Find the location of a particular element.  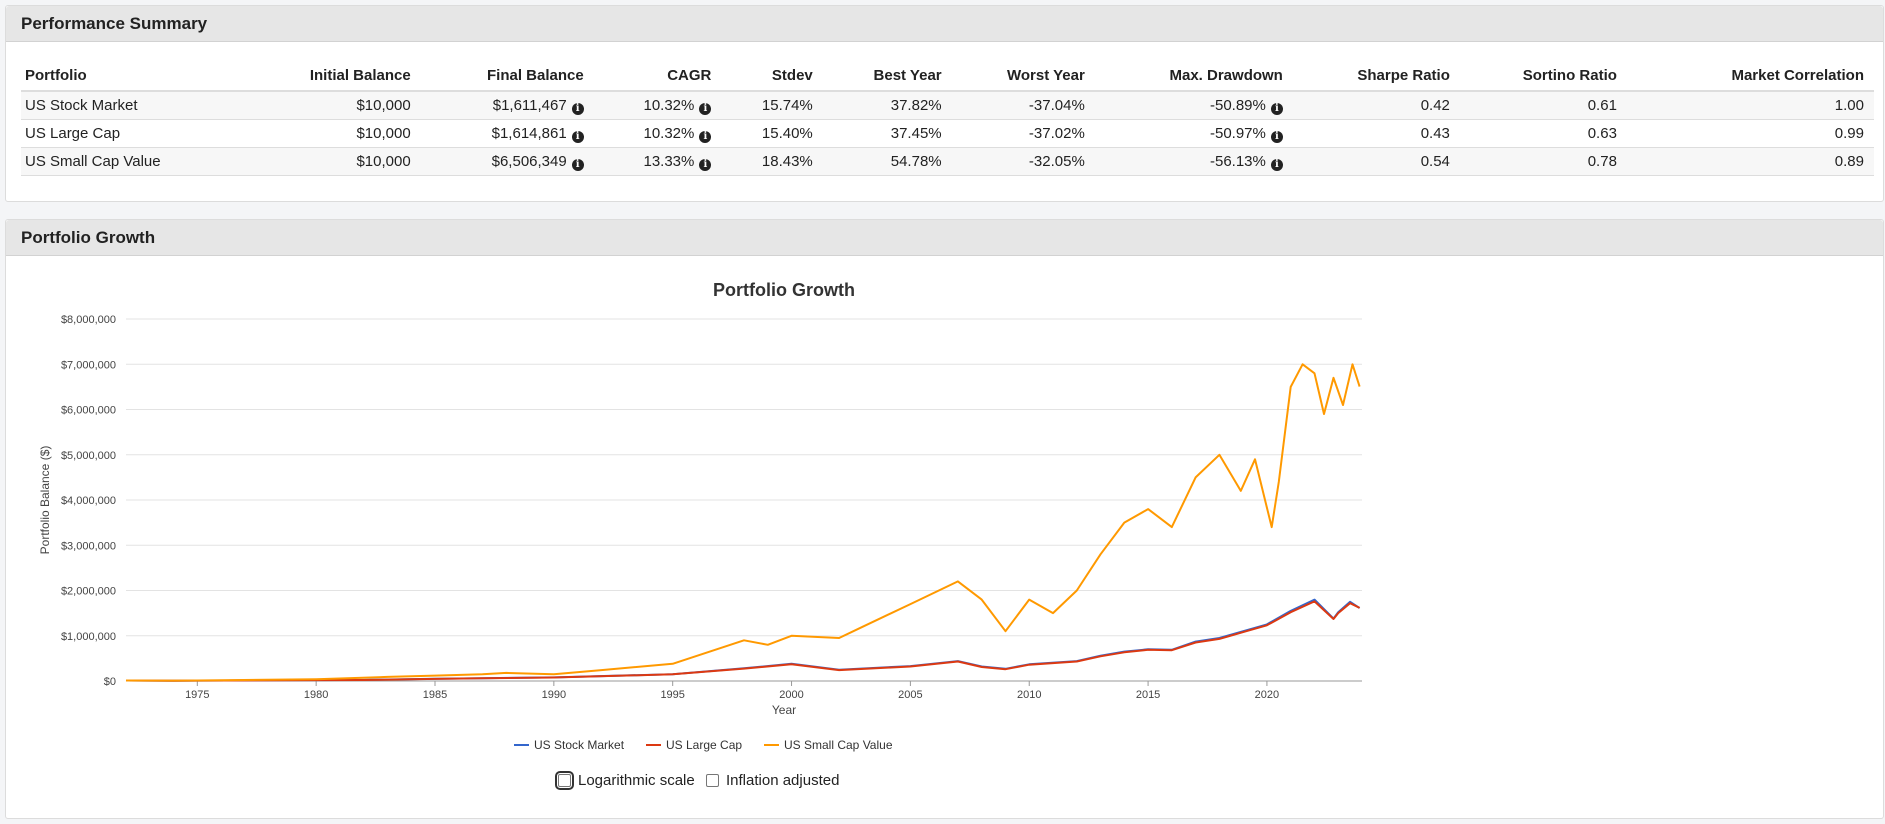

cell-sortino: 0.61 is located at coordinates (1543, 105).